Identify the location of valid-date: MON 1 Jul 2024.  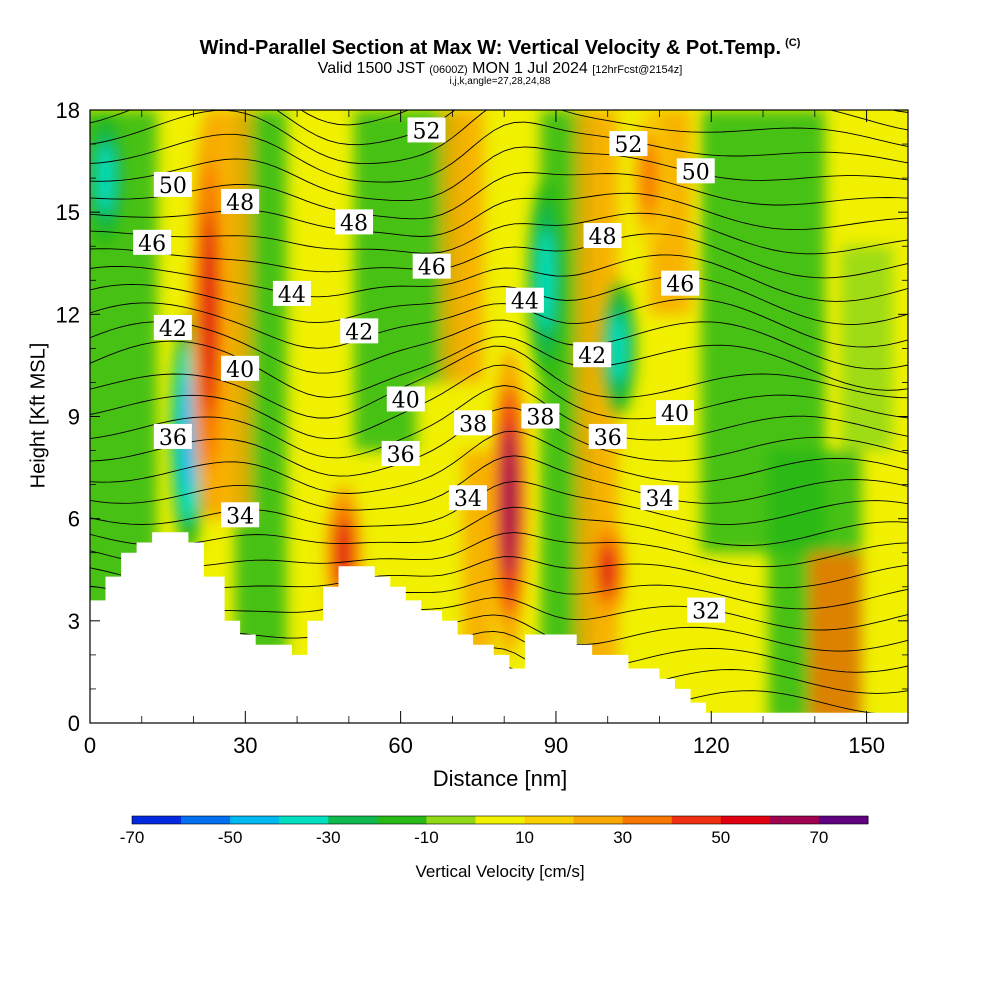
(530, 68).